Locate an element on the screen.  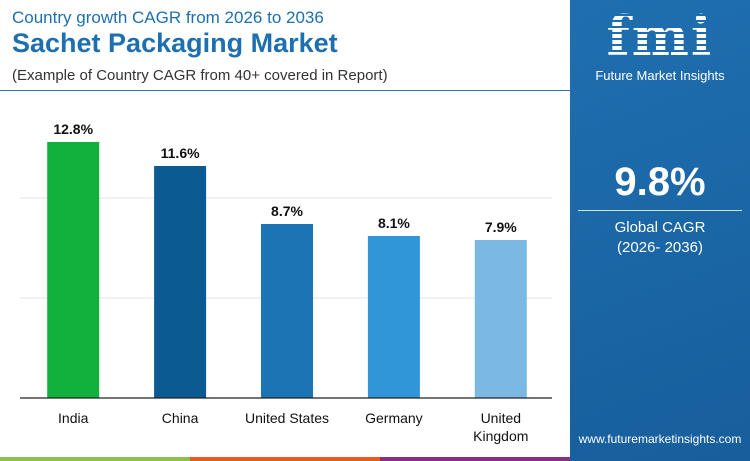
data-label: 8.7% is located at coordinates (287, 211).